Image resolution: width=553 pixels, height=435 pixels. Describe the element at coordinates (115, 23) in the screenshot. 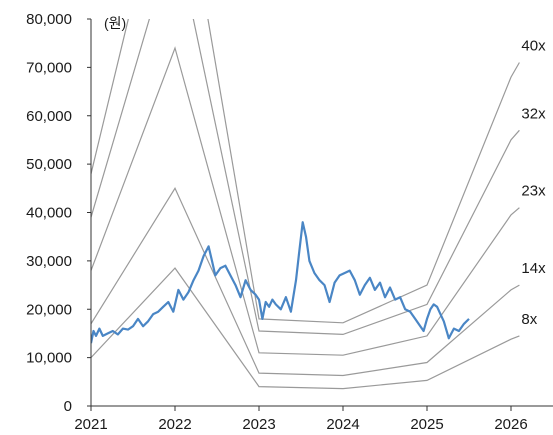

I see `unit-label: (원)` at that location.